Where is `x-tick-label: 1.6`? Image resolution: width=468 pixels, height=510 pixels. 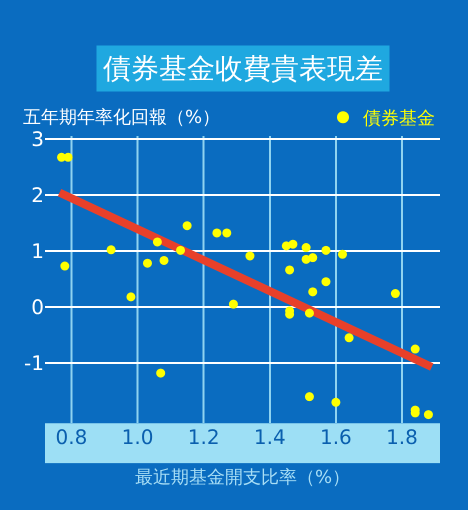
x-tick-label: 1.6 is located at coordinates (336, 437).